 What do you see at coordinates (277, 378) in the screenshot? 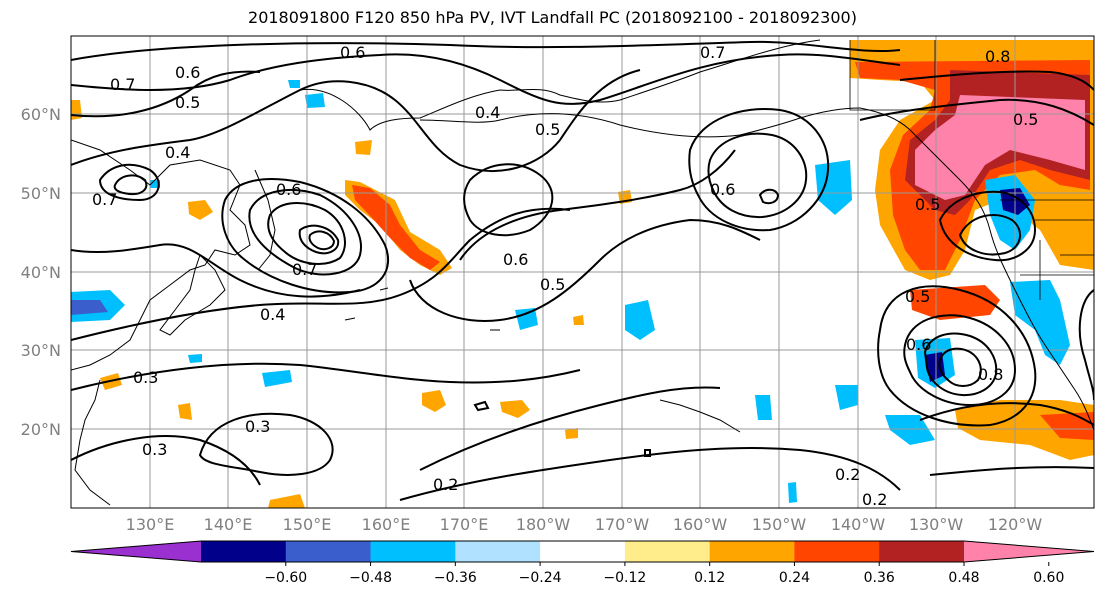
I see `ivt-spot-n4` at bounding box center [277, 378].